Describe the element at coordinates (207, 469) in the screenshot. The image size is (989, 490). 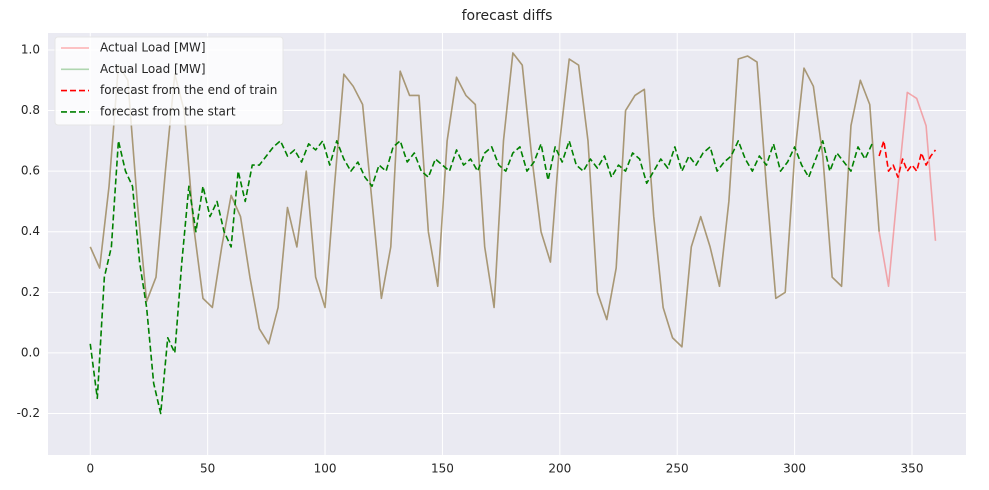
I see `x-tick-label: 50` at that location.